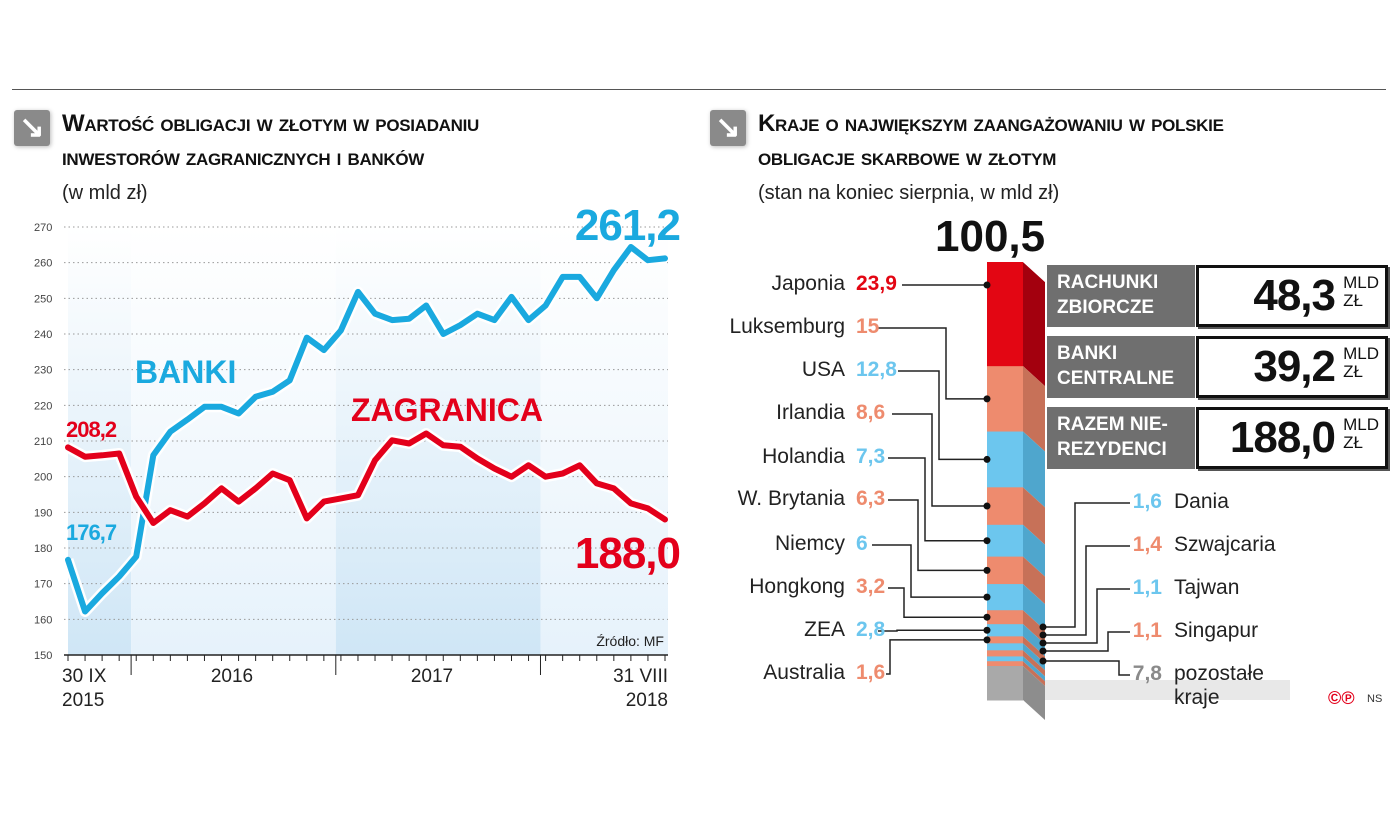 Image resolution: width=1400 pixels, height=827 pixels. Describe the element at coordinates (871, 498) in the screenshot. I see `country-value: 6,3` at that location.